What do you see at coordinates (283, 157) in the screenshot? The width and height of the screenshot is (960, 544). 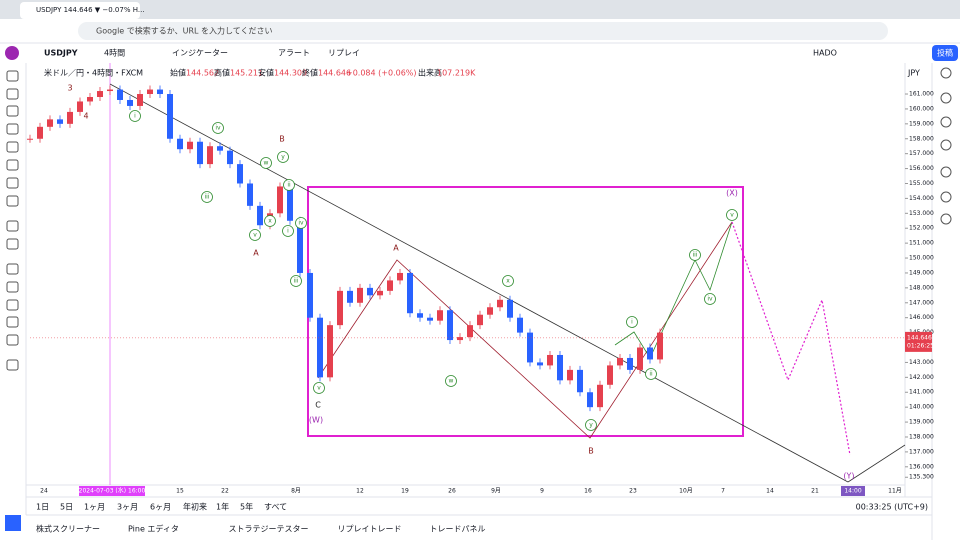 I see `wave-label: y` at bounding box center [283, 157].